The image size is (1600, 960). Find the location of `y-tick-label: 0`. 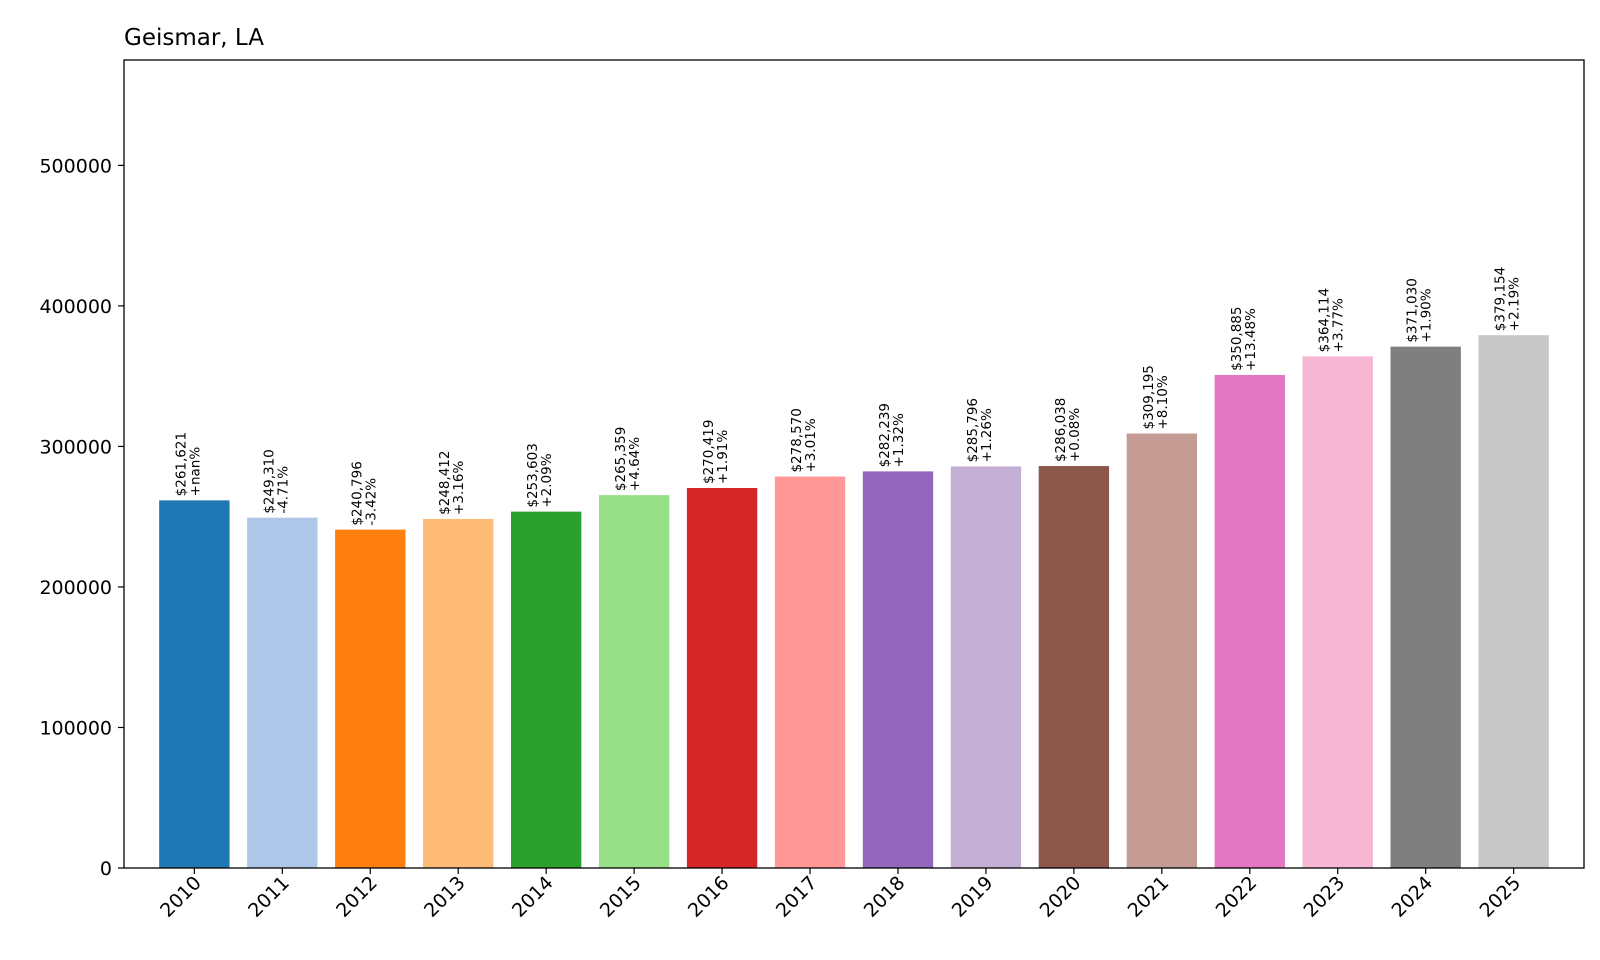

y-tick-label: 0 is located at coordinates (106, 869).